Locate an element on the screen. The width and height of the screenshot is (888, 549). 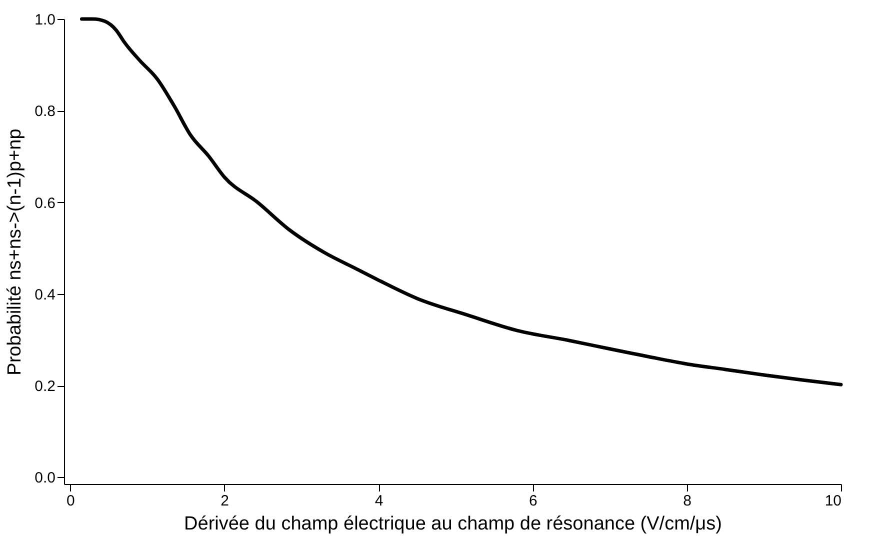
y-tick-label: 0.4 is located at coordinates (45, 295).